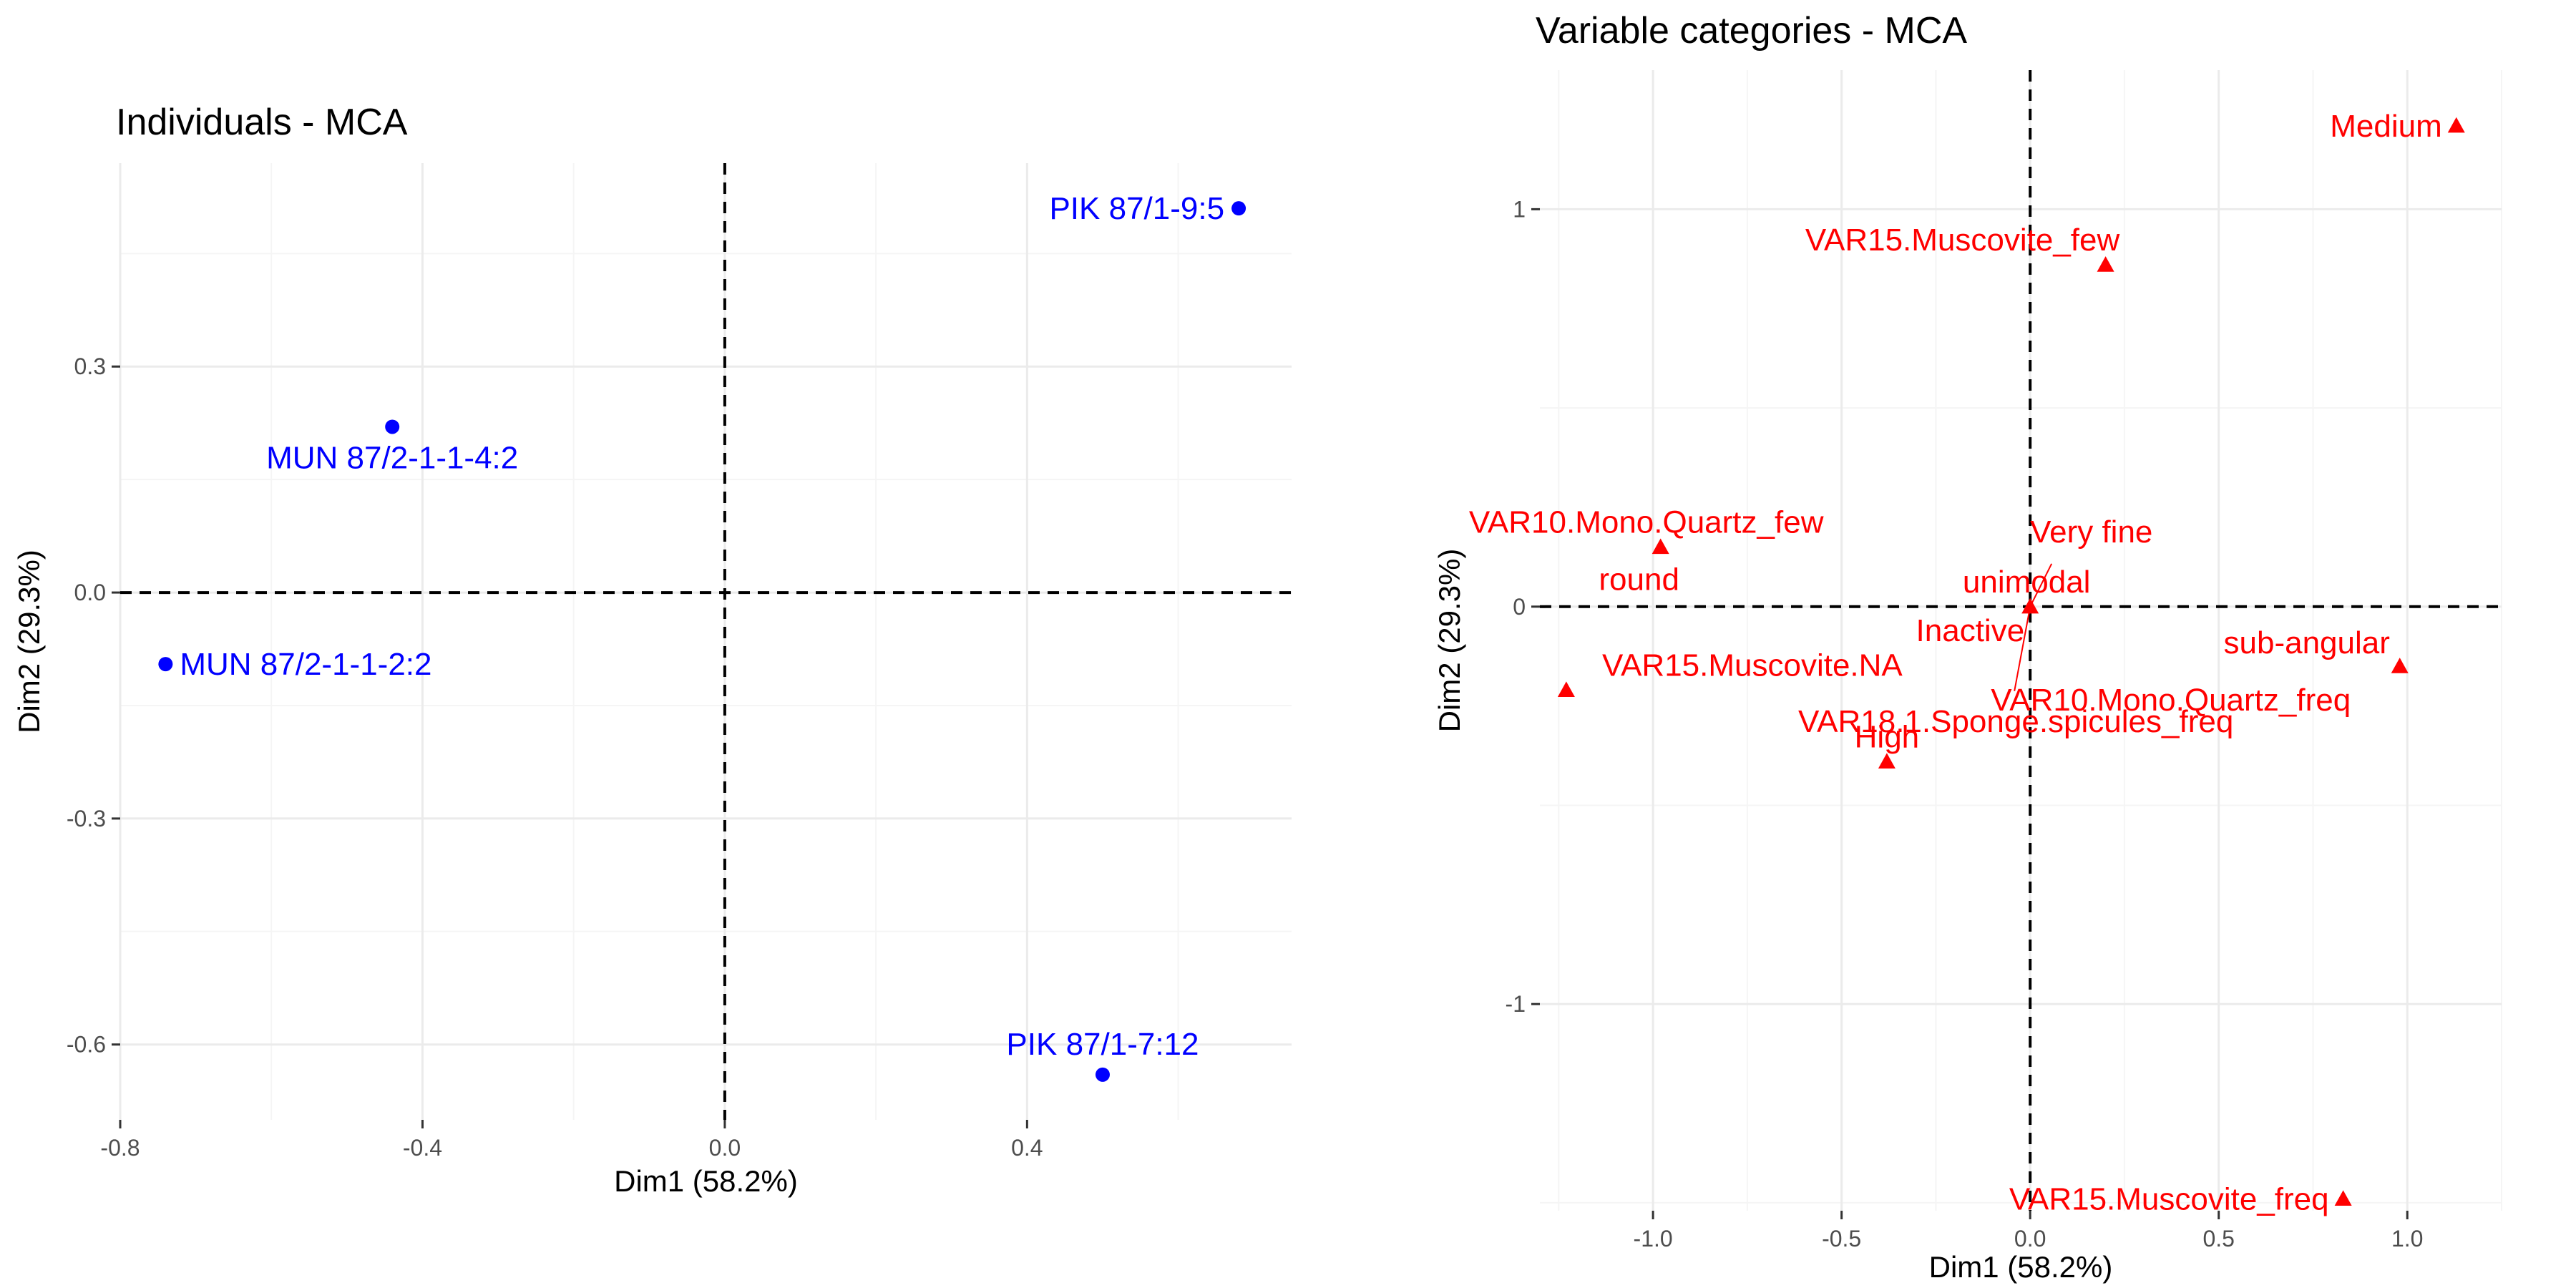  I want to click on x-tick-label: 0.4, so click(1027, 1148).